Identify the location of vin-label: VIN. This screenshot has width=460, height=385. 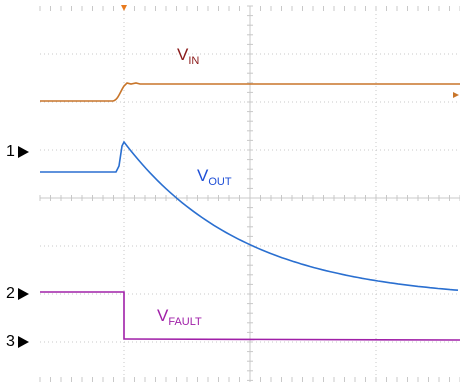
(188, 56).